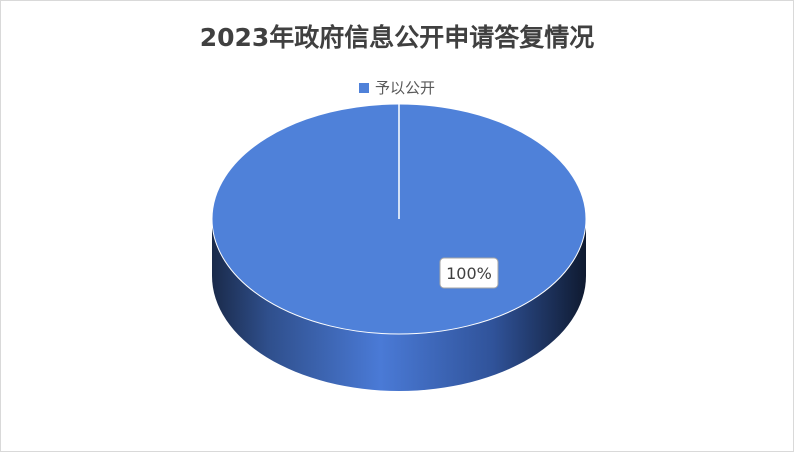 Image resolution: width=794 pixels, height=452 pixels. What do you see at coordinates (363, 87) in the screenshot?
I see `legend-swatch` at bounding box center [363, 87].